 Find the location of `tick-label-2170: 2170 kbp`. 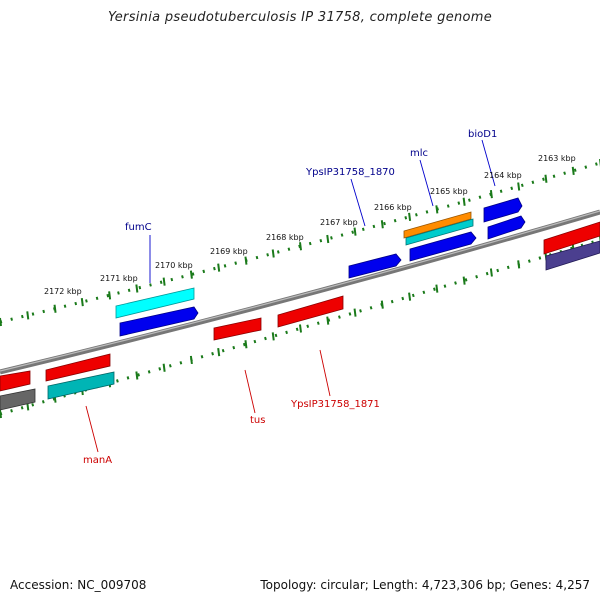

tick-label-2170: 2170 kbp is located at coordinates (174, 265).